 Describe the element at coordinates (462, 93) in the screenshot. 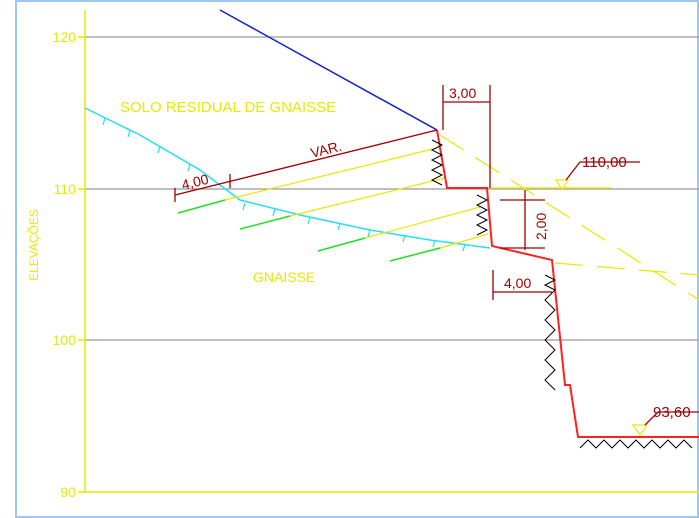

I see `dim-label: 3,00` at that location.